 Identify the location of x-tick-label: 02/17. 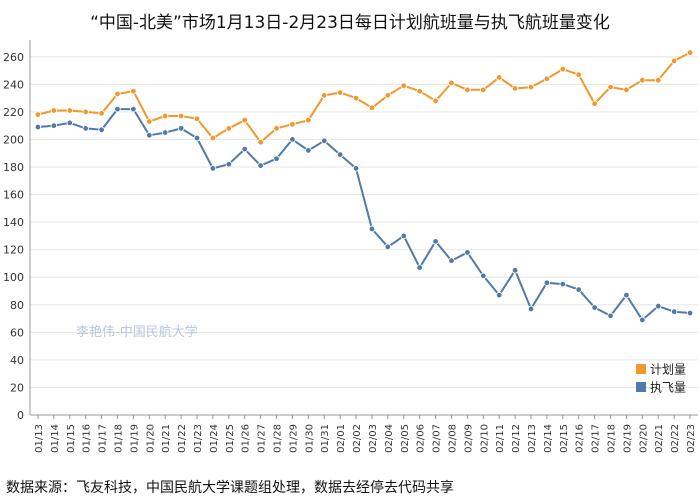
(596, 438).